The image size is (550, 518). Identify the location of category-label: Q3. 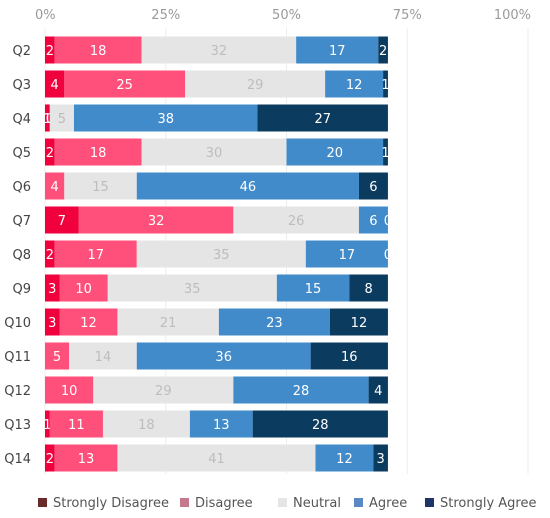
(21, 85).